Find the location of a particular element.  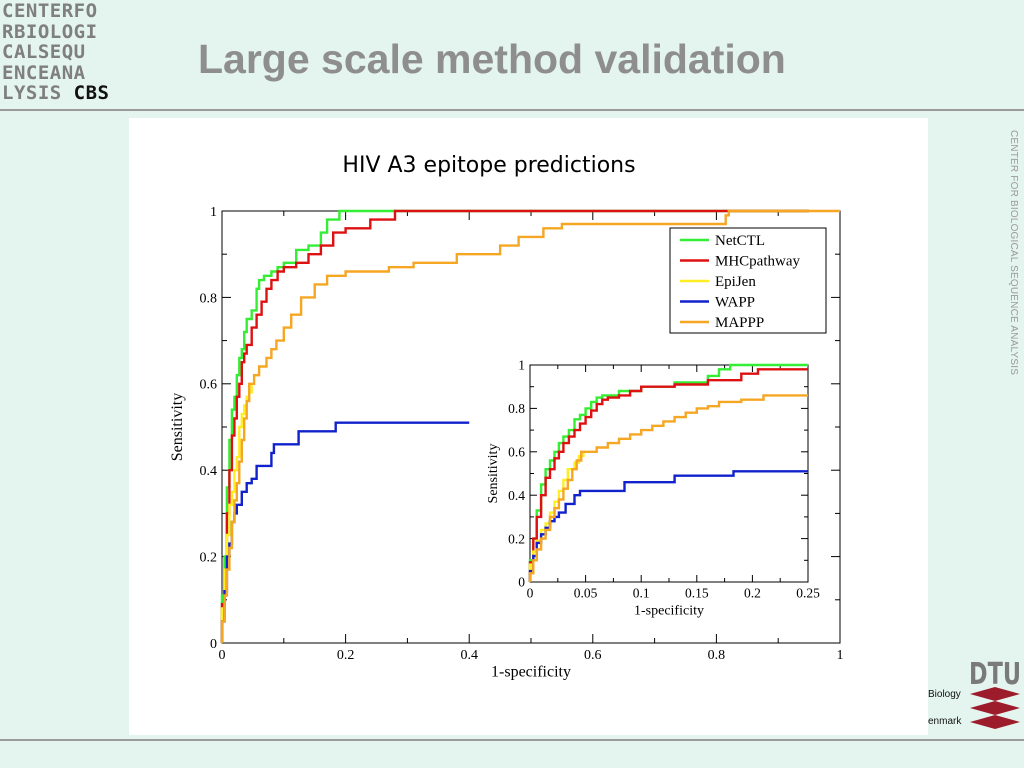

footer-rule is located at coordinates (512, 740).